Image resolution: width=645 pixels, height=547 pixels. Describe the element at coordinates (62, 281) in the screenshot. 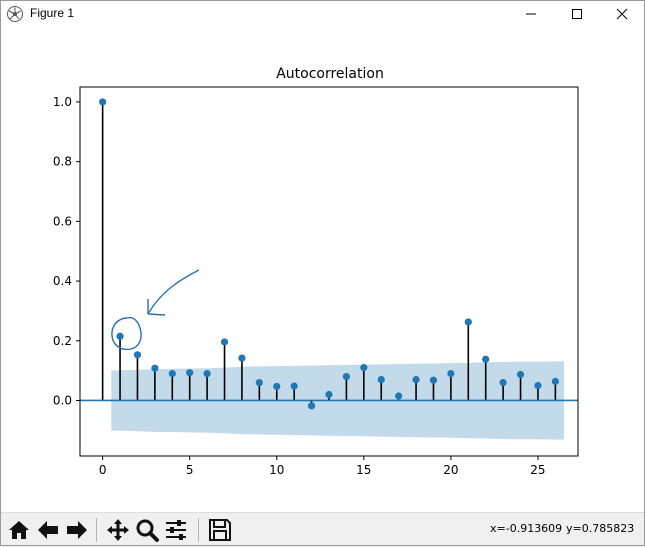

I see `y-tick-label: 0.4` at that location.